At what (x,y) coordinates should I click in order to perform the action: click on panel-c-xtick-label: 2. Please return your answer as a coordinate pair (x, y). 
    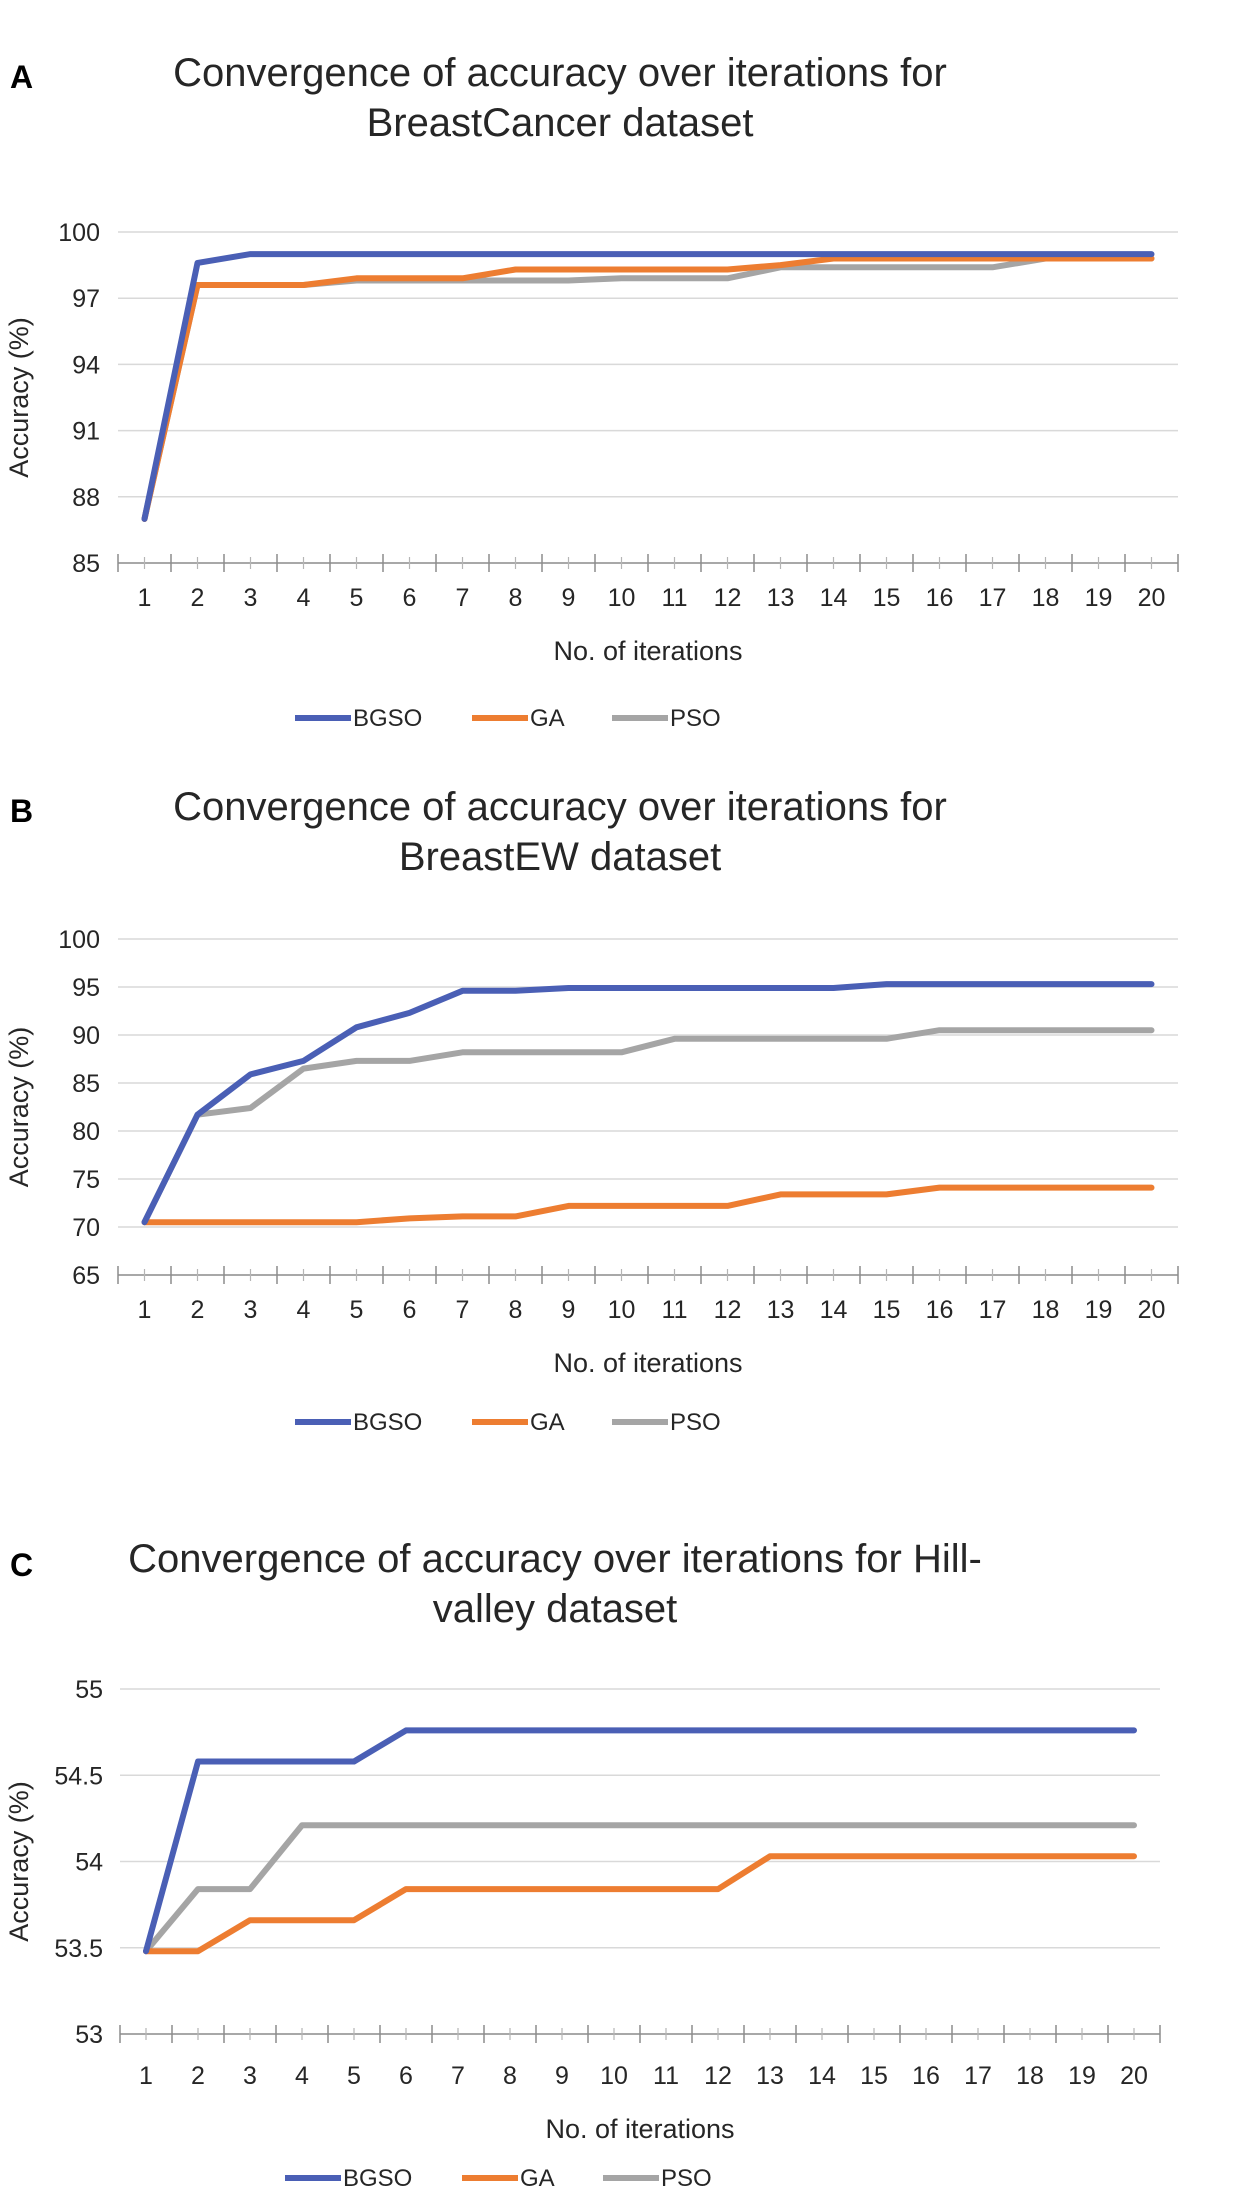
    Looking at the image, I should click on (198, 2076).